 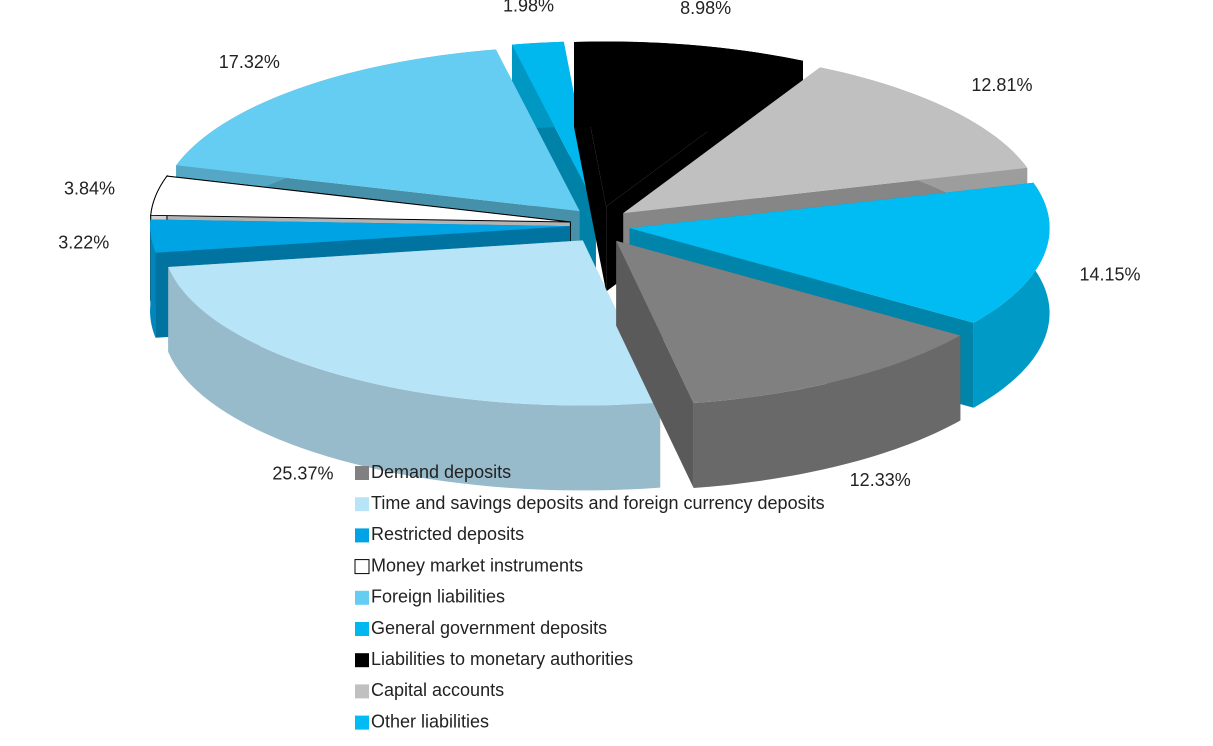 I want to click on legend-label: Capital accounts, so click(x=437, y=690).